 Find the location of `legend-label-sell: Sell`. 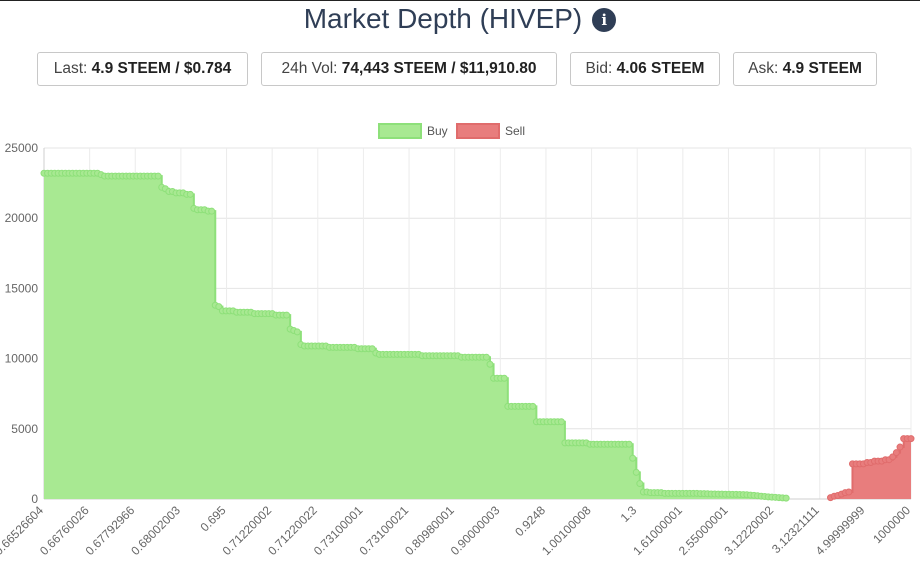

legend-label-sell: Sell is located at coordinates (515, 131).